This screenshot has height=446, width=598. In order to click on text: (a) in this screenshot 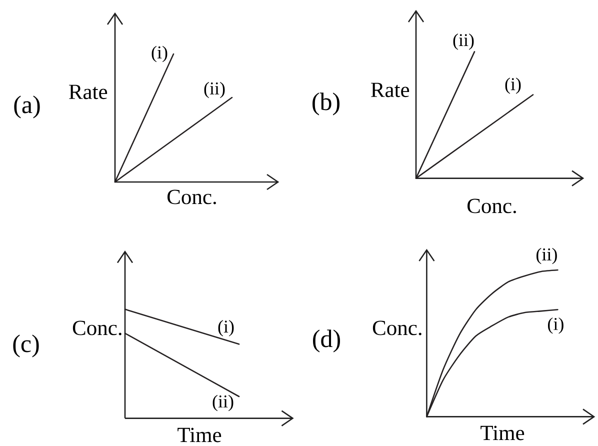, I will do `click(27, 107)`.